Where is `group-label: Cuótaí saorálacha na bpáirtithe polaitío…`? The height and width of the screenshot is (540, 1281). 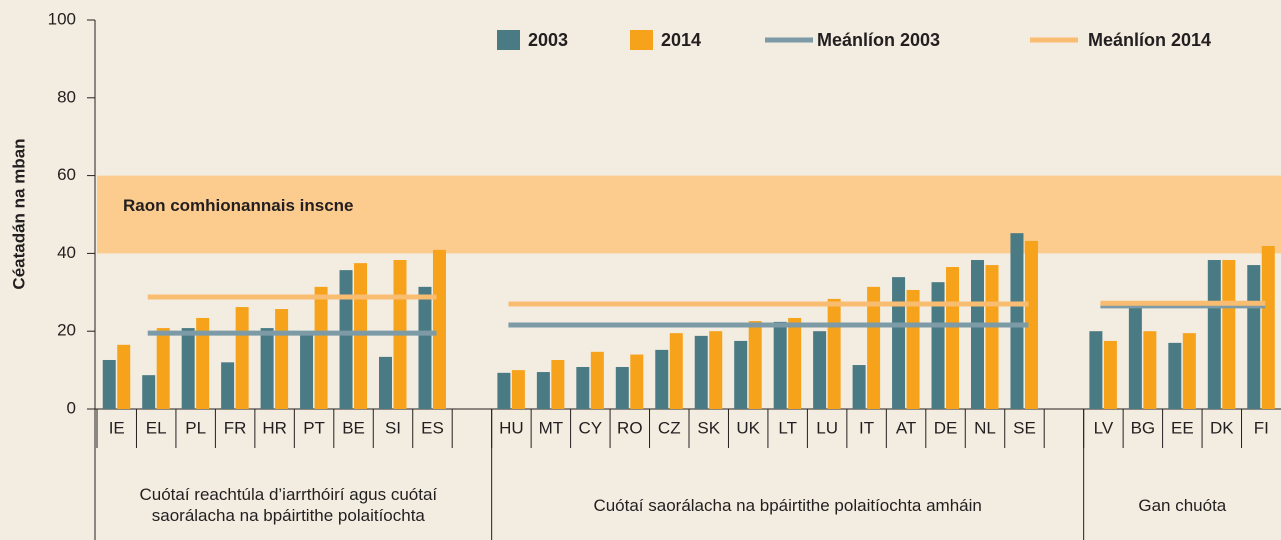 group-label: Cuótaí saorálacha na bpáirtithe polaitío… is located at coordinates (787, 505).